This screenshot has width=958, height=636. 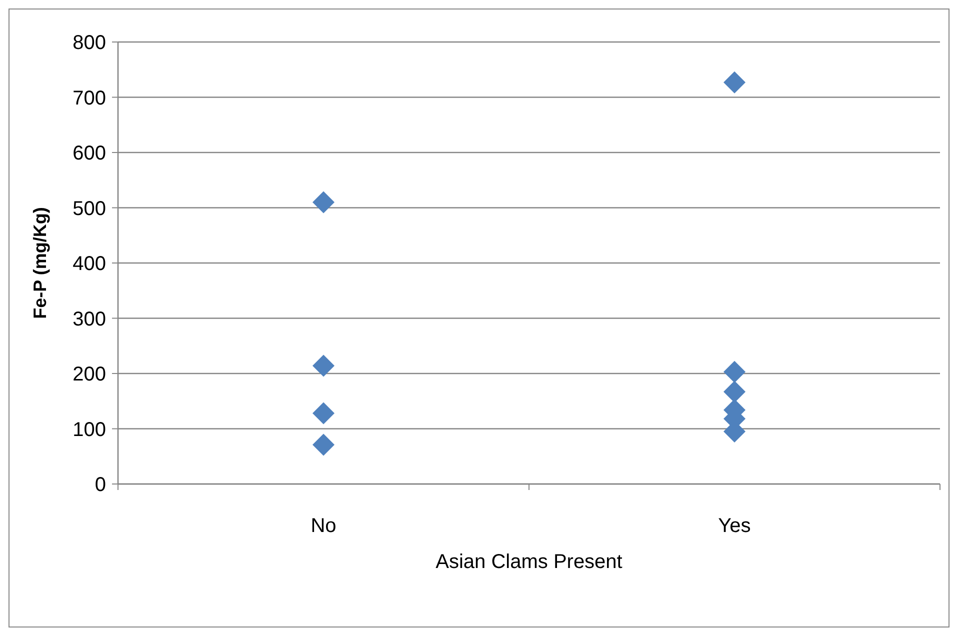 I want to click on x-tick-label: Yes, so click(x=734, y=526).